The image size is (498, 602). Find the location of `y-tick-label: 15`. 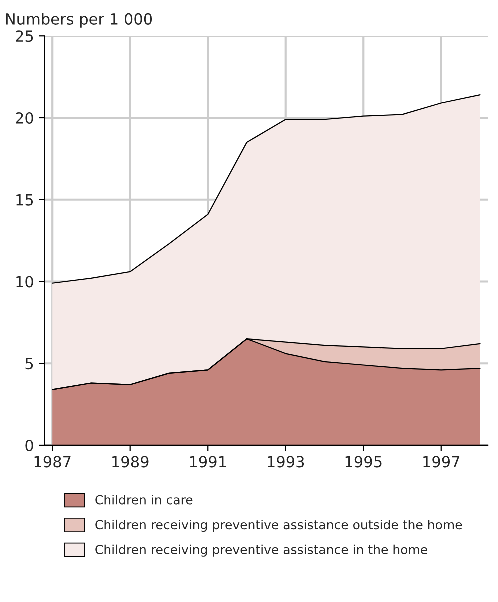

y-tick-label: 15 is located at coordinates (25, 200).